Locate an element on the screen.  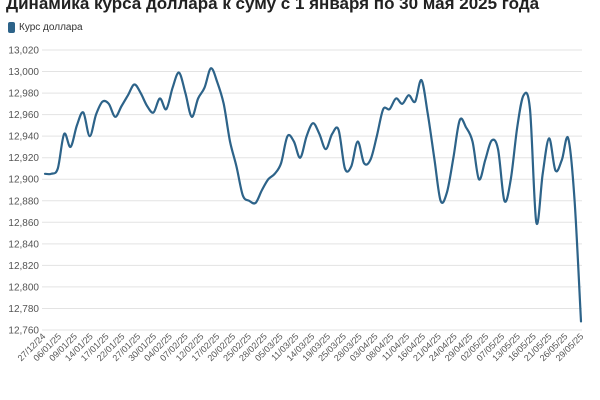
legend-label: Курс доллара is located at coordinates (51, 27).